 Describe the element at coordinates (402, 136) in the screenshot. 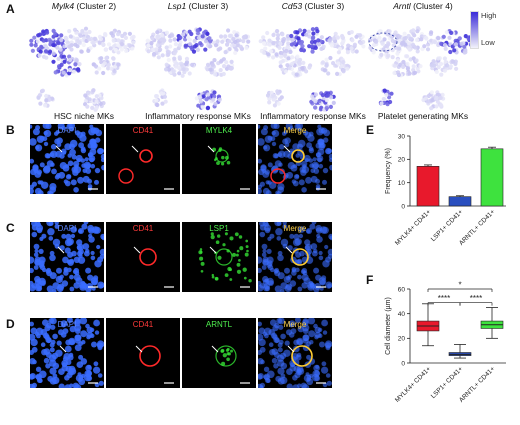

I see `y-tick-label: 30` at that location.